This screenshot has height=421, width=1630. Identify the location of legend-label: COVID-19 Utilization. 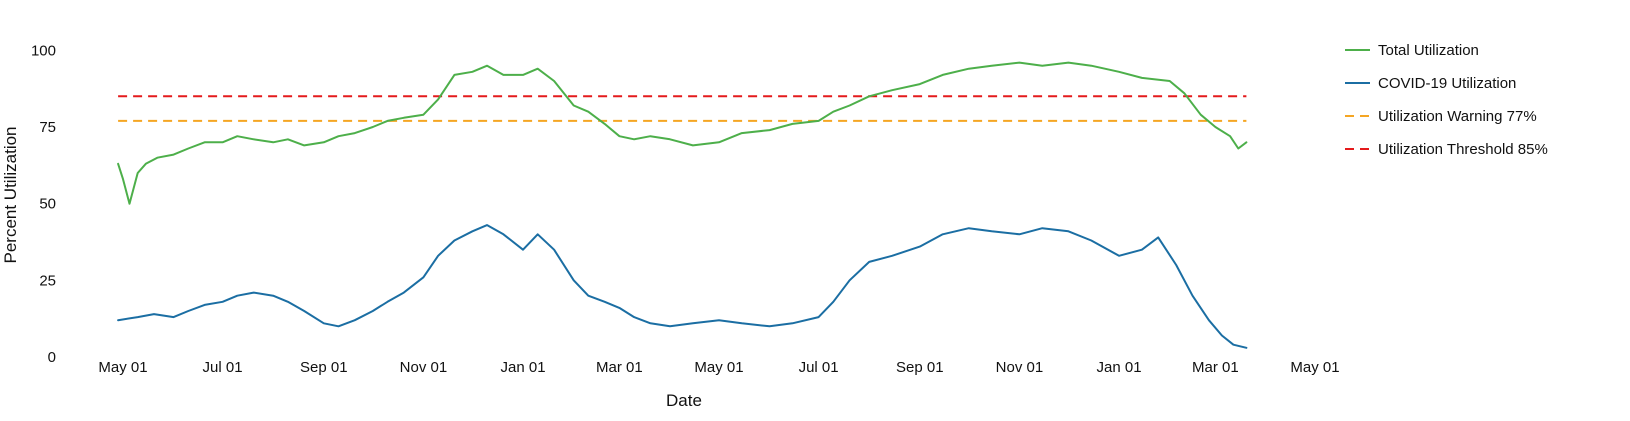
(1447, 83).